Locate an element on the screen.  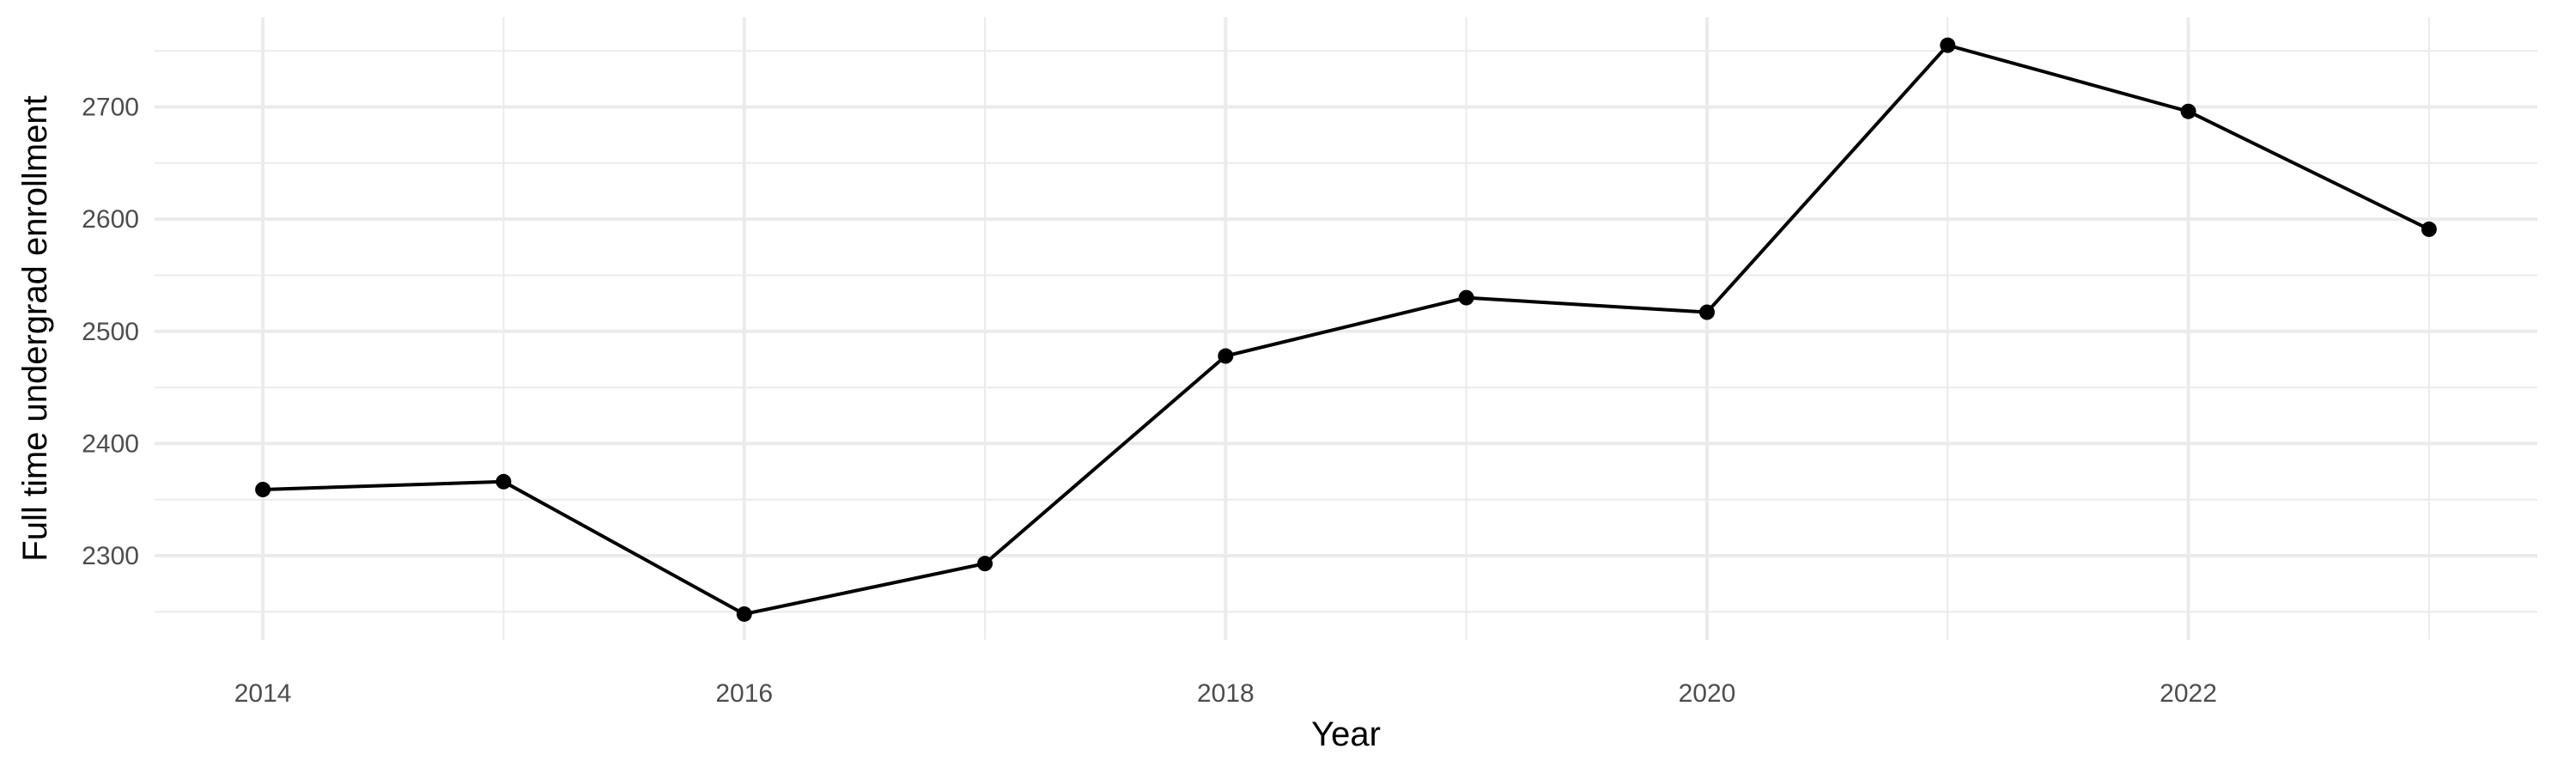
x-axis-tick-labels: 2014 2016 2018 2020 2022 is located at coordinates (1225, 693).